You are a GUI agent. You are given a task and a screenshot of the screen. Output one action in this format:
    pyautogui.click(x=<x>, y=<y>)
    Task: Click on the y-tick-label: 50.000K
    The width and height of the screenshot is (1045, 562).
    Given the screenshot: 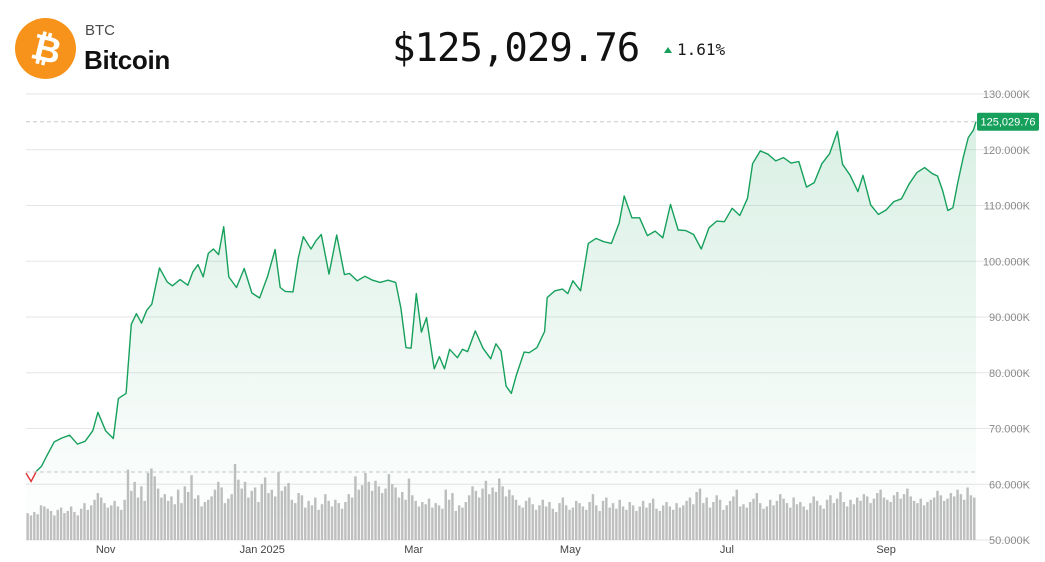 What is the action you would take?
    pyautogui.click(x=1010, y=541)
    